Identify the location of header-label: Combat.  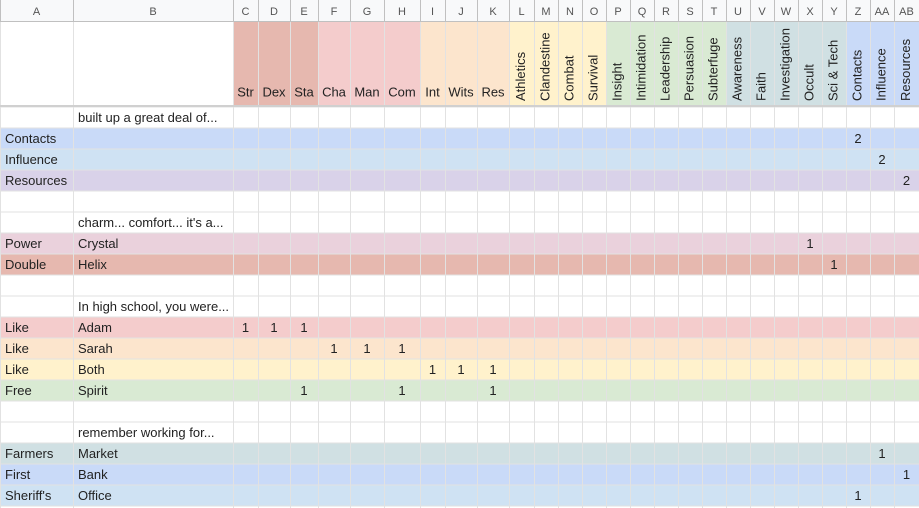
(568, 78).